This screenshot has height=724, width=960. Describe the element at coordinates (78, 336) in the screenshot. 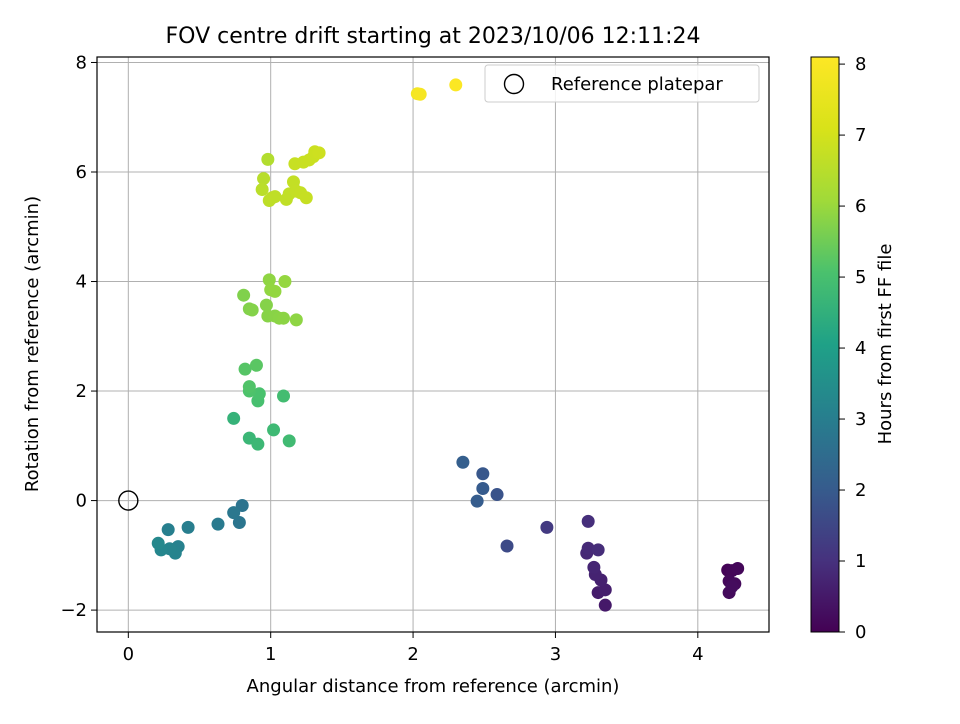

I see `y-axis: −2 0 2 4 6 8` at that location.